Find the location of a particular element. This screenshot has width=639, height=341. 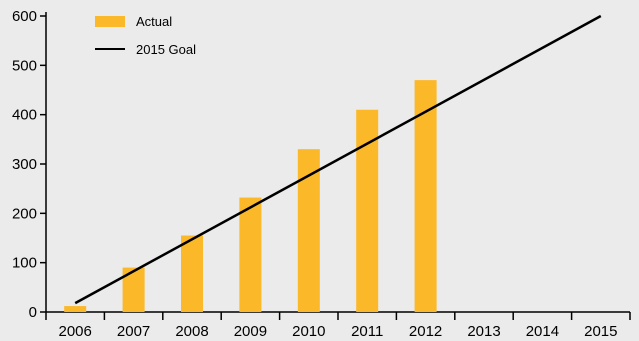

y-tick-label-0: 0 is located at coordinates (33, 312).